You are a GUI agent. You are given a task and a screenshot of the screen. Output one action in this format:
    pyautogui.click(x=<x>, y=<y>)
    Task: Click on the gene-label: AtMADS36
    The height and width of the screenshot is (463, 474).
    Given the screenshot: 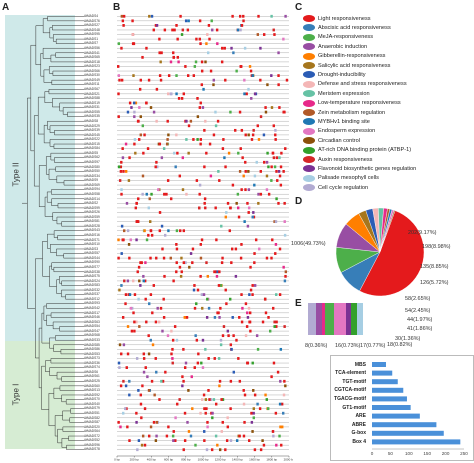 What is the action you would take?
    pyautogui.click(x=92, y=362)
    